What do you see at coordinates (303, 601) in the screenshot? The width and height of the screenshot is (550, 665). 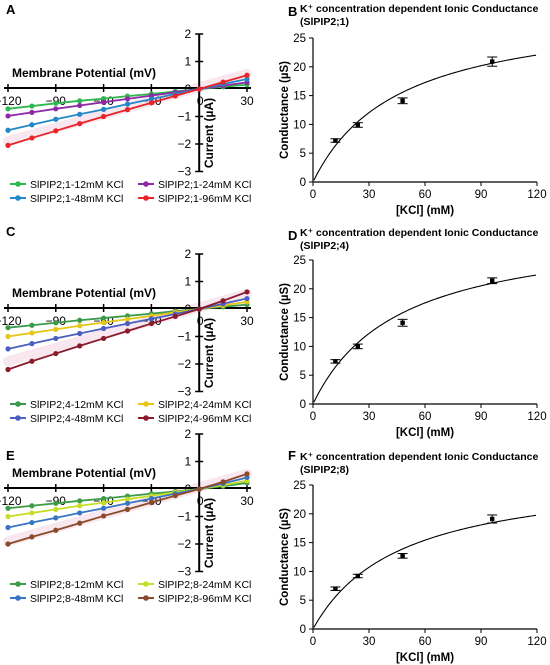 I see `y-tick-label: 5` at bounding box center [303, 601].